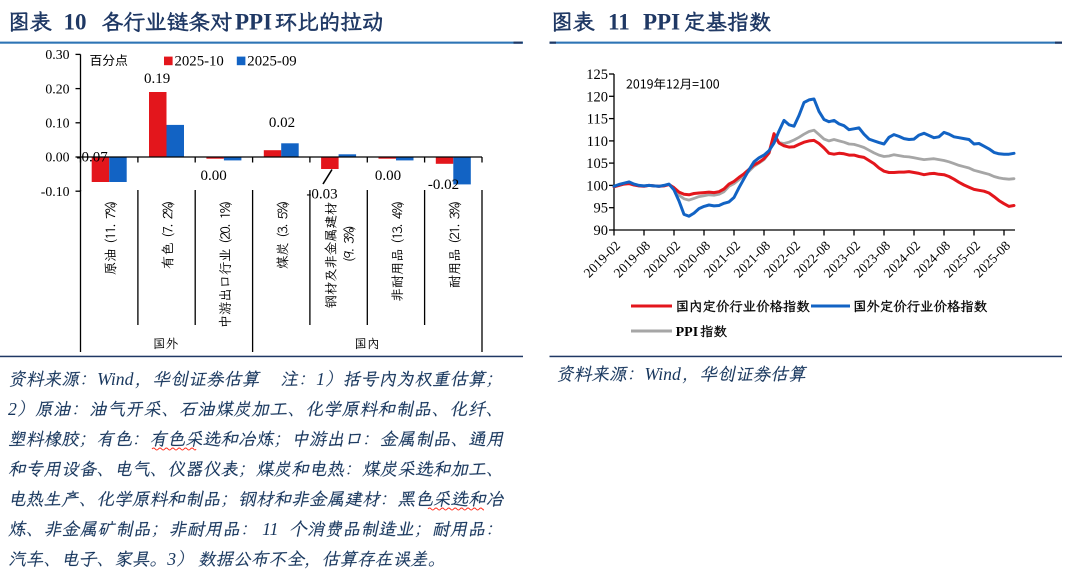  I want to click on svg-text: 2, so click(12, 409).